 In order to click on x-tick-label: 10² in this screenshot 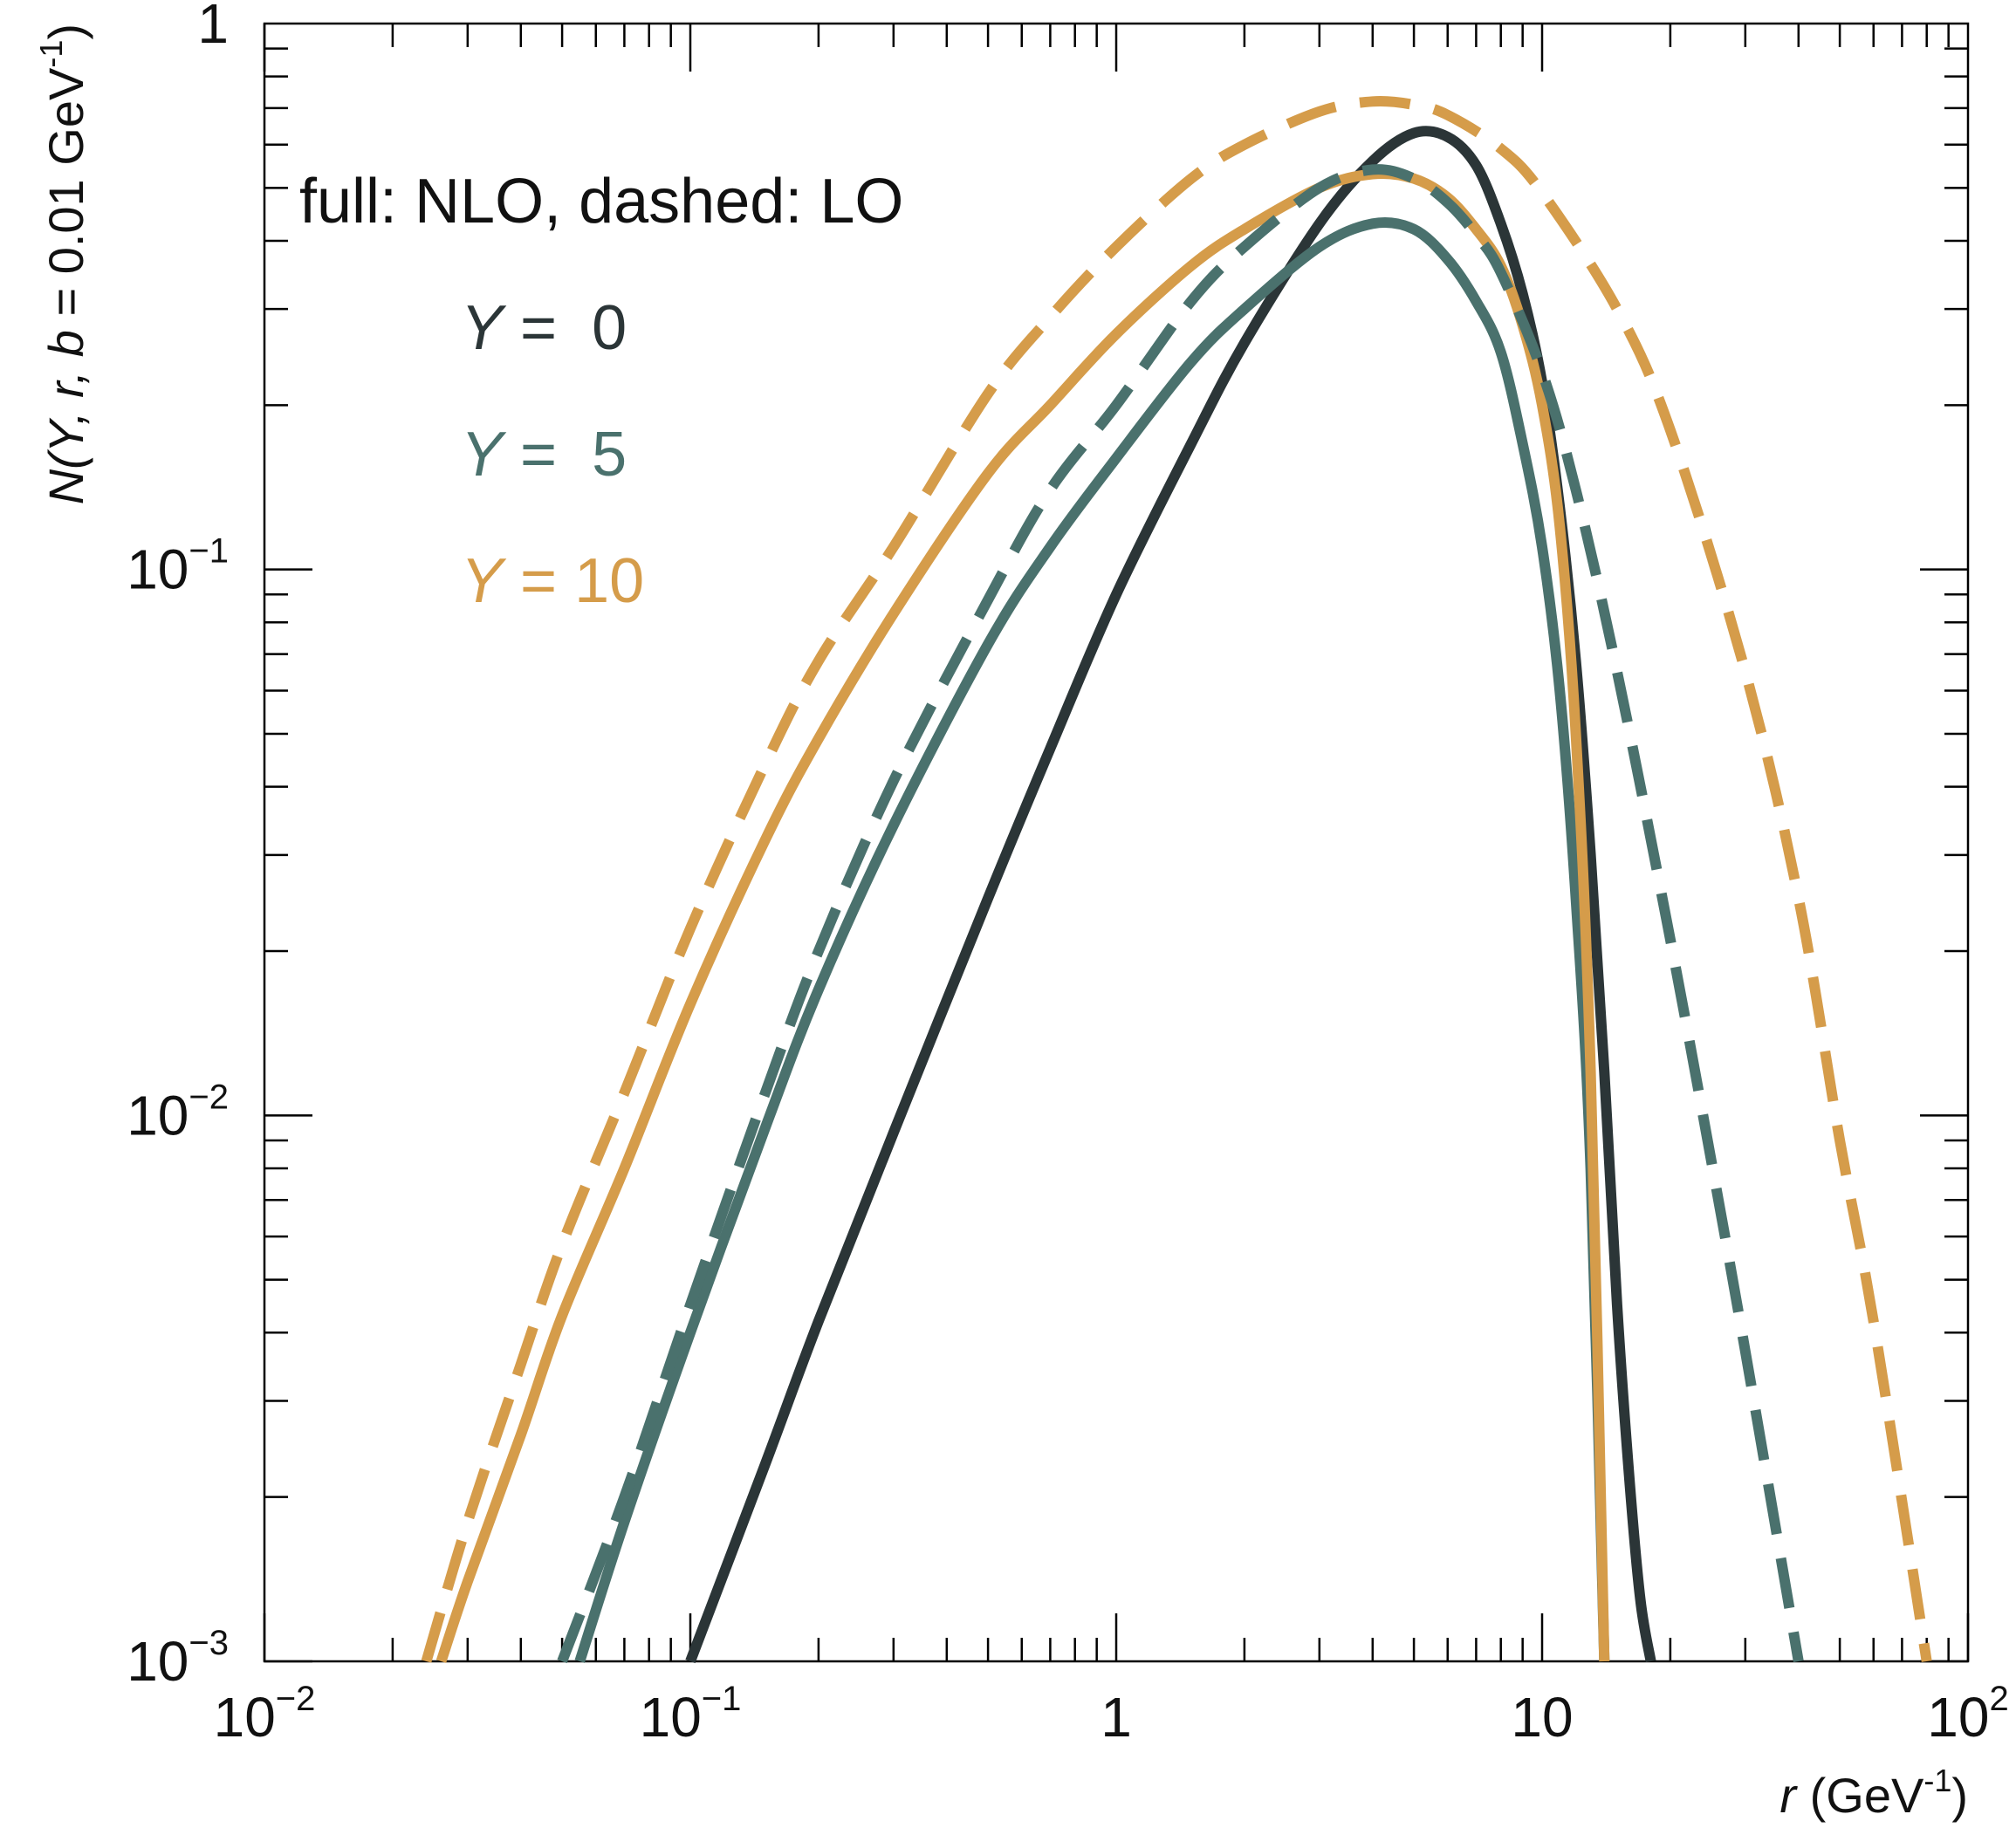, I will do `click(1967, 1714)`.